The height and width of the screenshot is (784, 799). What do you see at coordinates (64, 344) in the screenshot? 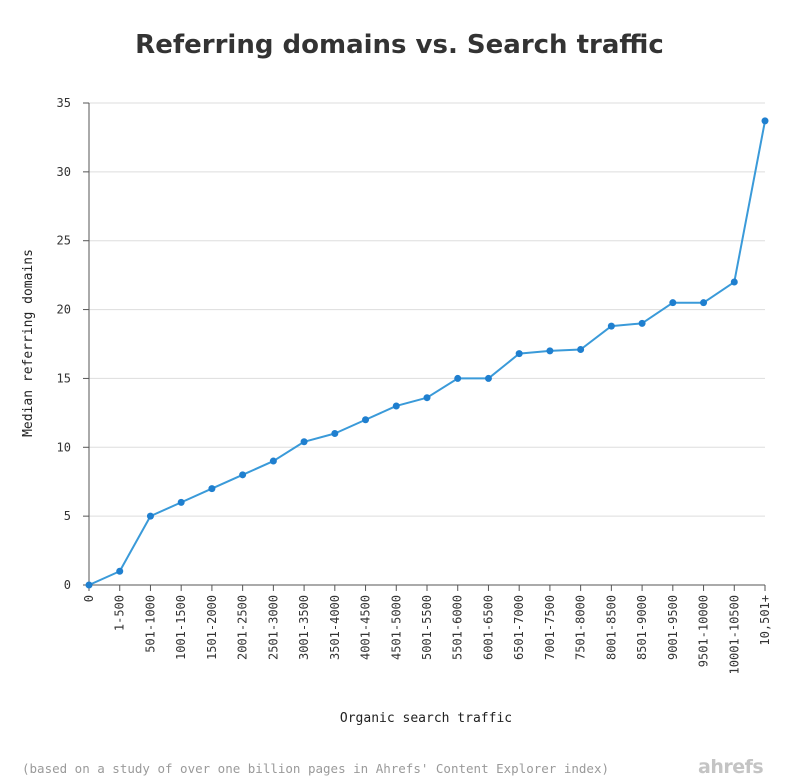
I see `y-tick-labels: 0 5 10 15 20 25 30 35` at bounding box center [64, 344].